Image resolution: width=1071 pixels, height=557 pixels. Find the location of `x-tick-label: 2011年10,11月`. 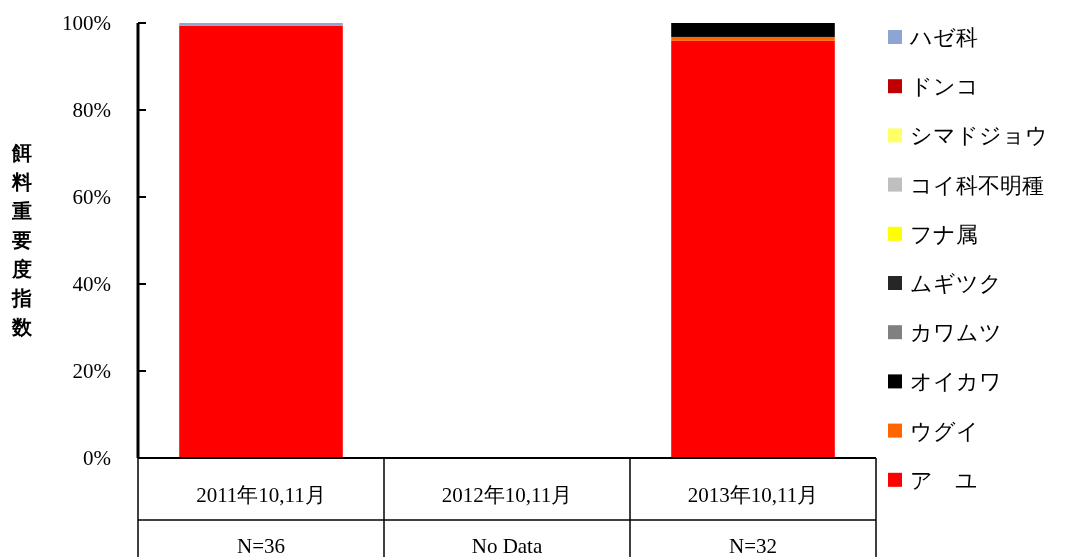

x-tick-label: 2011年10,11月 is located at coordinates (261, 495).